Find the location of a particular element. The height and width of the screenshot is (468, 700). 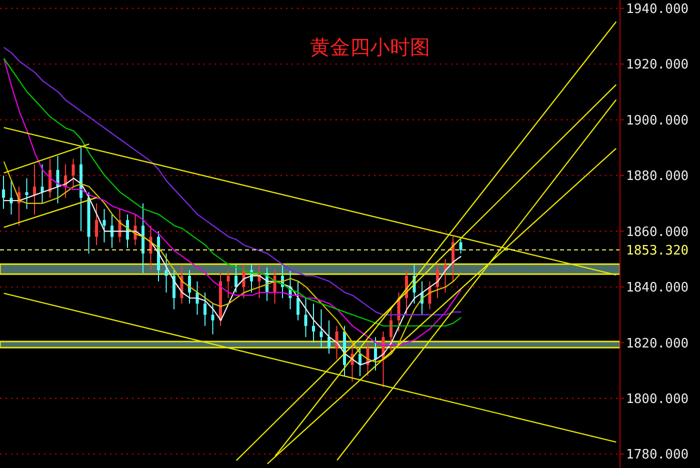

y-tick-label: 1780.000 is located at coordinates (657, 455).